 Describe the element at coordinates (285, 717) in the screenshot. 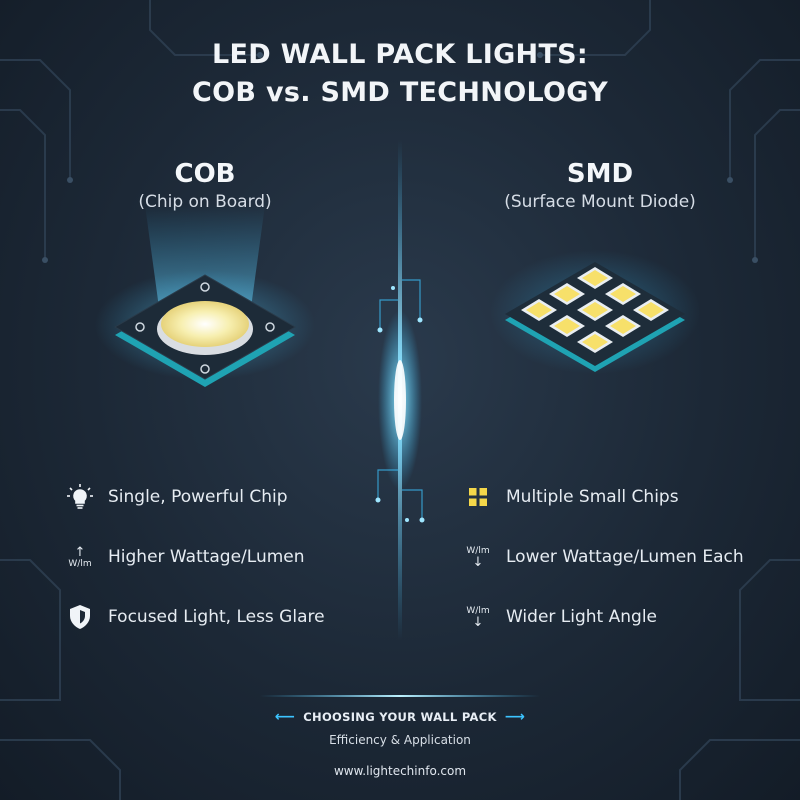

I see `arrow-left-icon: ⟵` at that location.